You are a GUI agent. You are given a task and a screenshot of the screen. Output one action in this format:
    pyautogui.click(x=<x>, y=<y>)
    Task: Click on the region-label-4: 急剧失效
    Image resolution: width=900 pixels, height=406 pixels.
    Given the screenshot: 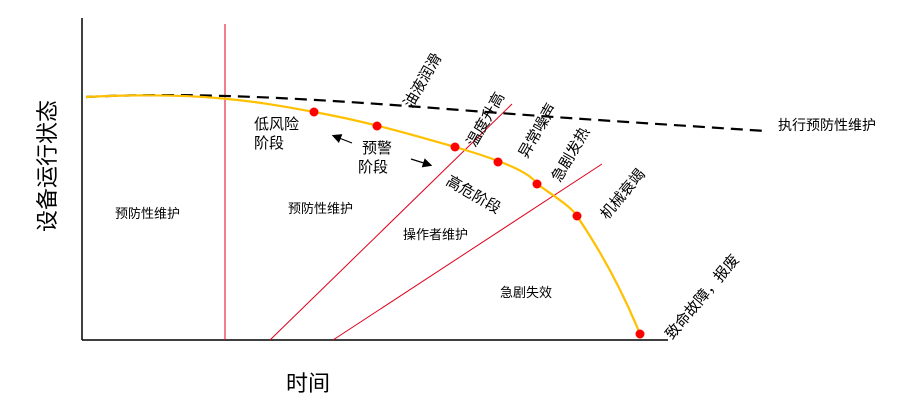 What is the action you would take?
    pyautogui.click(x=526, y=292)
    